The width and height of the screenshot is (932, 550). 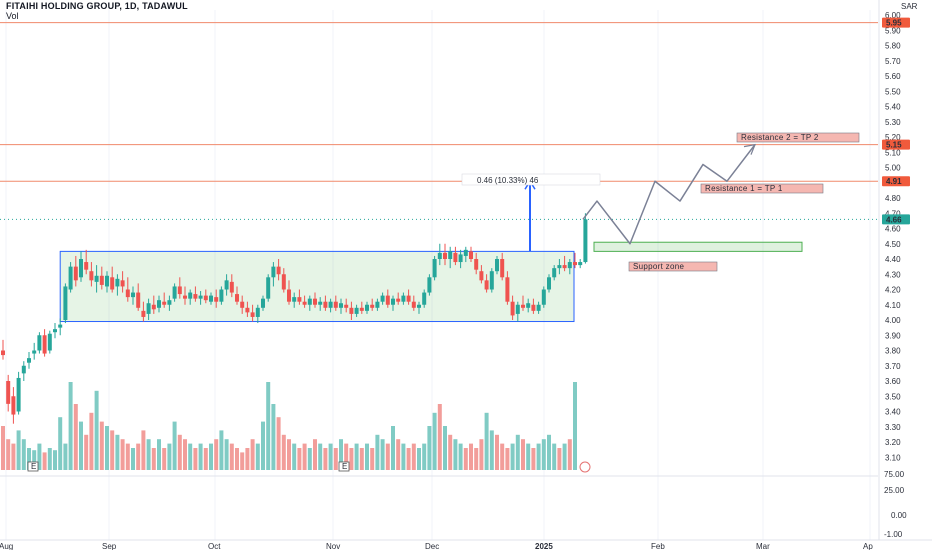 I want to click on price-tick-label: 5.70, so click(x=893, y=61).